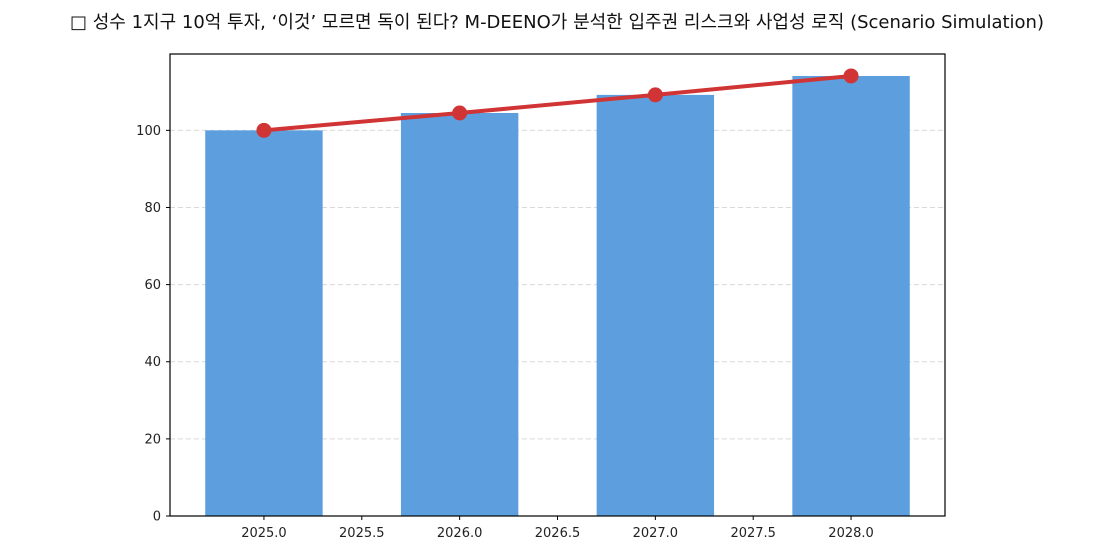 Image resolution: width=1114 pixels, height=550 pixels. What do you see at coordinates (264, 533) in the screenshot?
I see `x-tick-label: 2025.0` at bounding box center [264, 533].